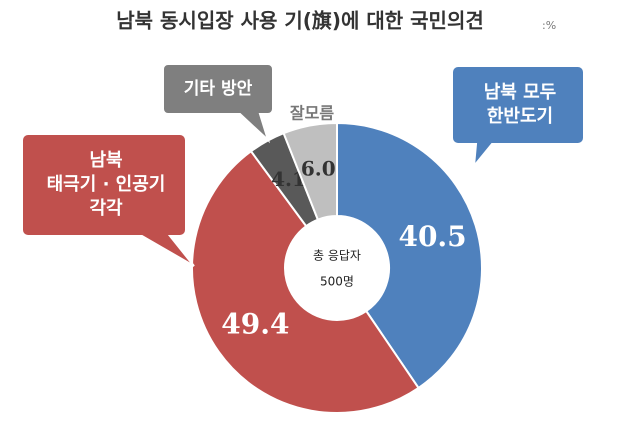  What do you see at coordinates (337, 282) in the screenshot?
I see `center-text: 500명` at bounding box center [337, 282].